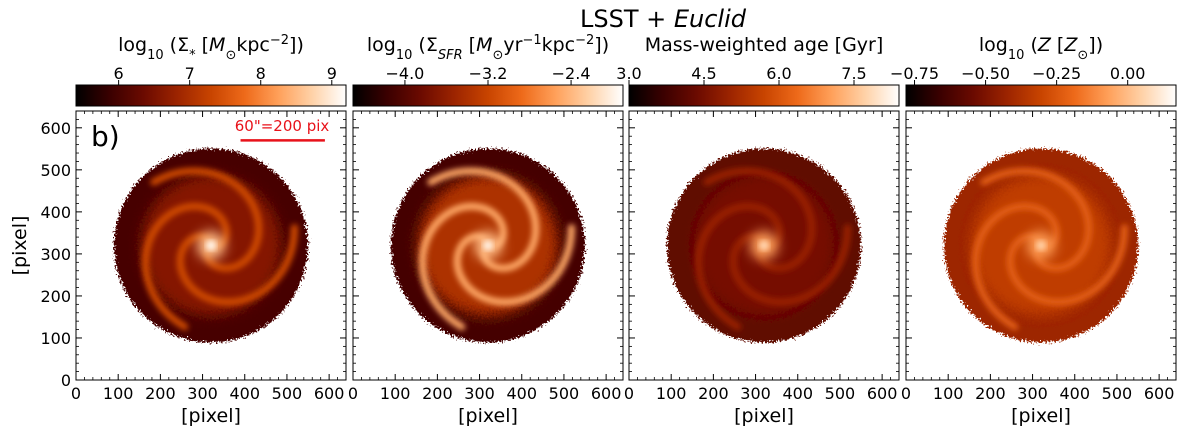 The height and width of the screenshot is (436, 1194). I want to click on y-tick-label: 0, so click(66, 380).